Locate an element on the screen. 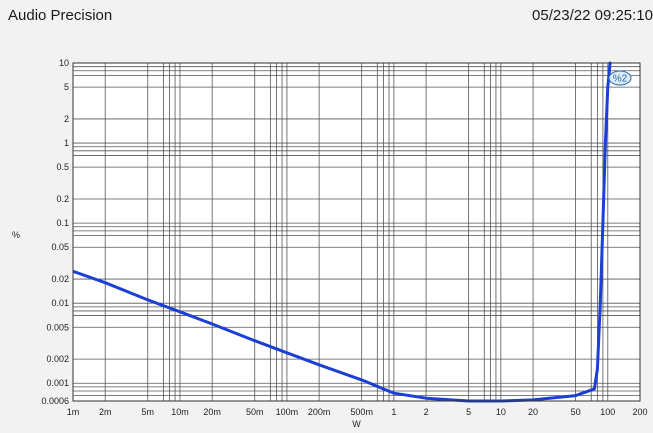 This screenshot has width=653, height=433. y-tick-label: 0.2 is located at coordinates (62, 199).